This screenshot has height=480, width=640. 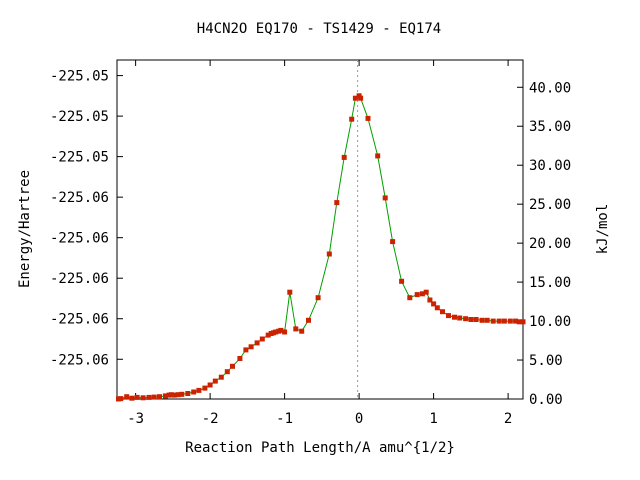 What do you see at coordinates (550, 205) in the screenshot?
I see `right-tick-label: 25.00` at bounding box center [550, 205].